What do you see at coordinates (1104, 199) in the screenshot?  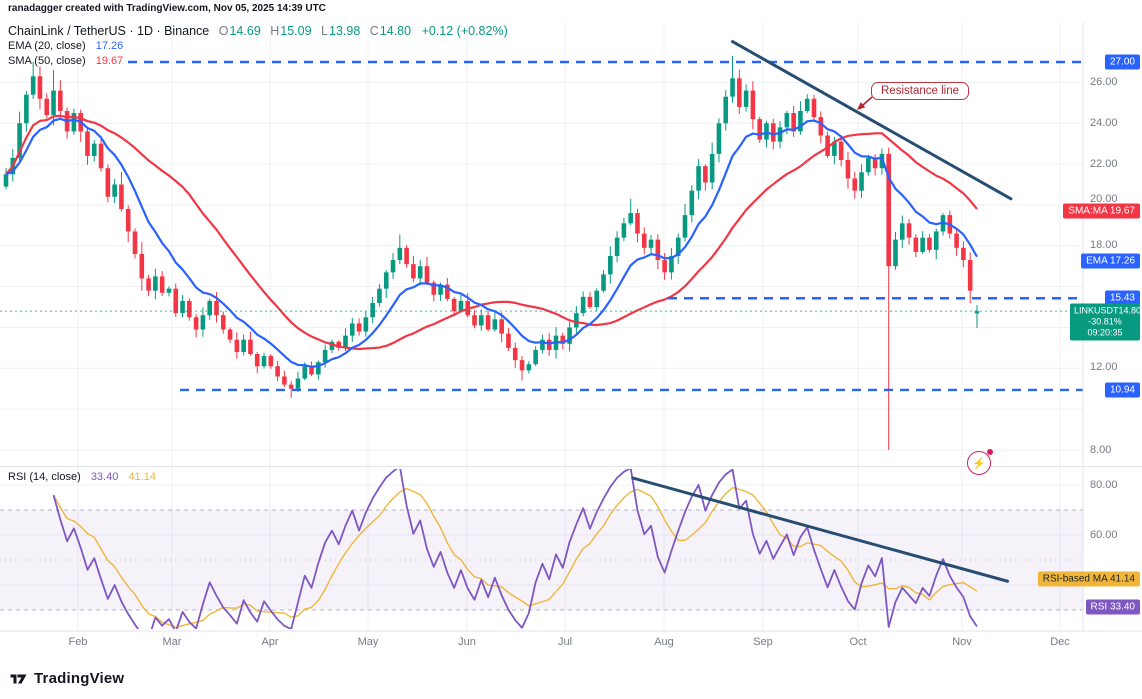 I see `price-tick-label: 20.00` at bounding box center [1104, 199].